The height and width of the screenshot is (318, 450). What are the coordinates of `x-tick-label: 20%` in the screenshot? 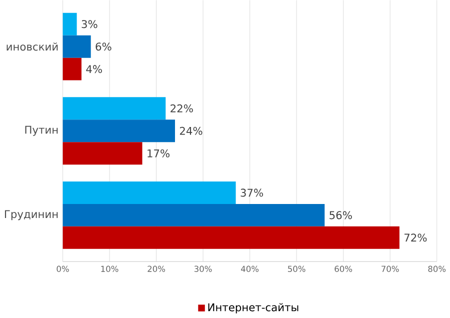 It's located at (157, 269).